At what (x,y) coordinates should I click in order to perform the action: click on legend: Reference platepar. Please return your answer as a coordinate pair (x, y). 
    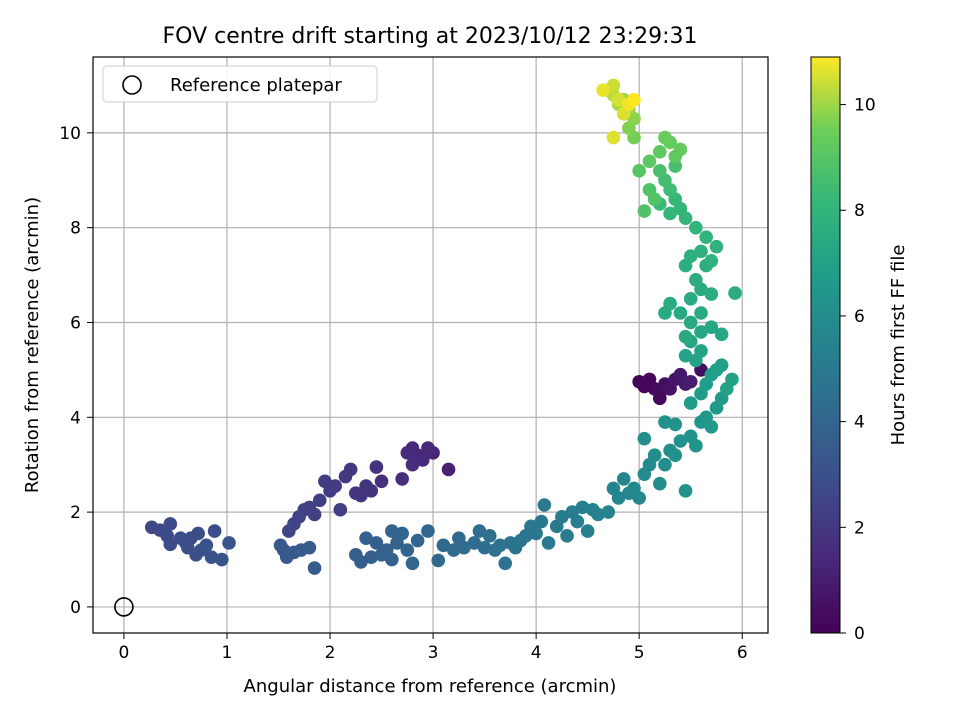
    Looking at the image, I should click on (240, 84).